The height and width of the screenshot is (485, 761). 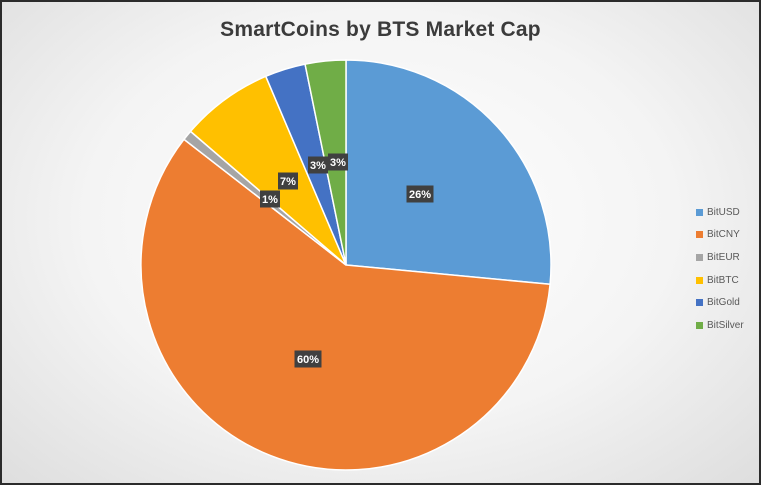 I want to click on svg-text: 60%, so click(x=308, y=360).